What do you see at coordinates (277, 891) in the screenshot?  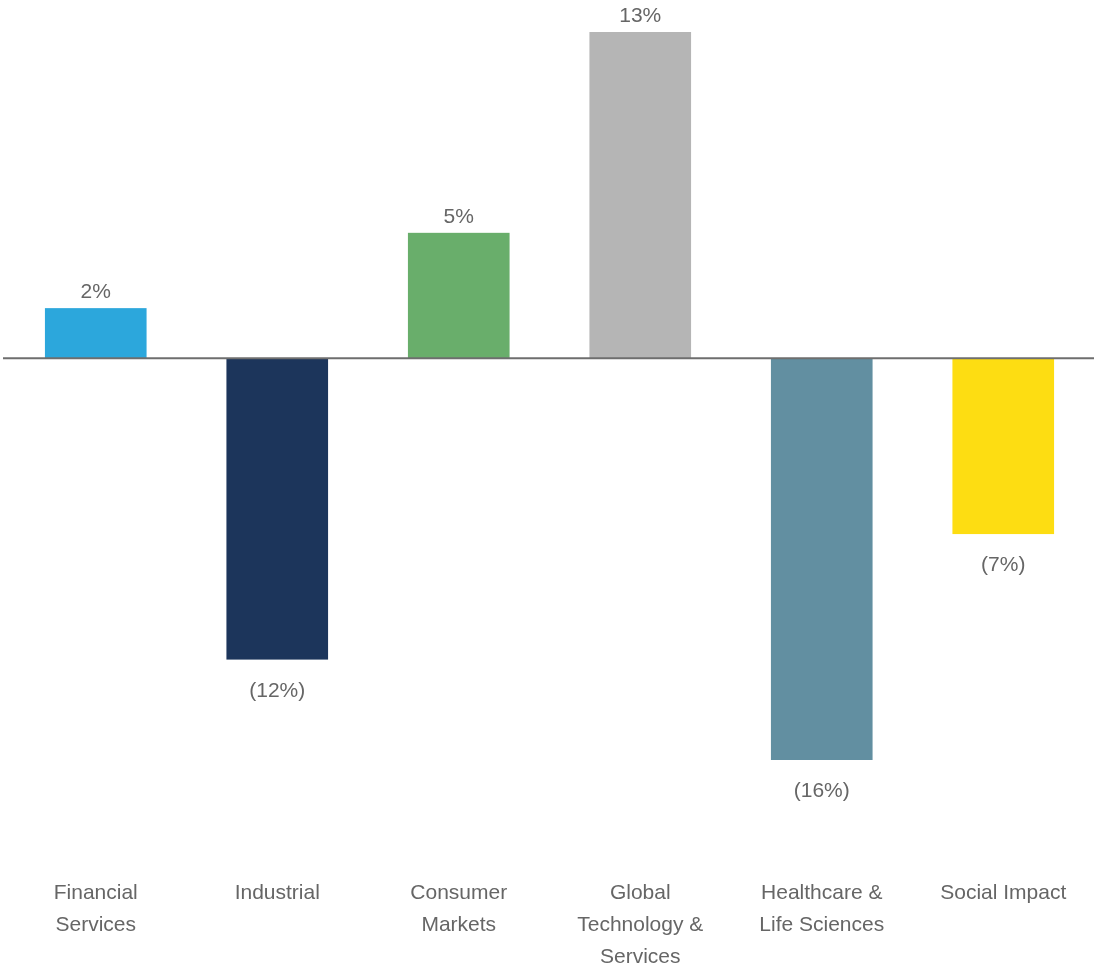 I see `x-tick-label: Industrial` at bounding box center [277, 891].